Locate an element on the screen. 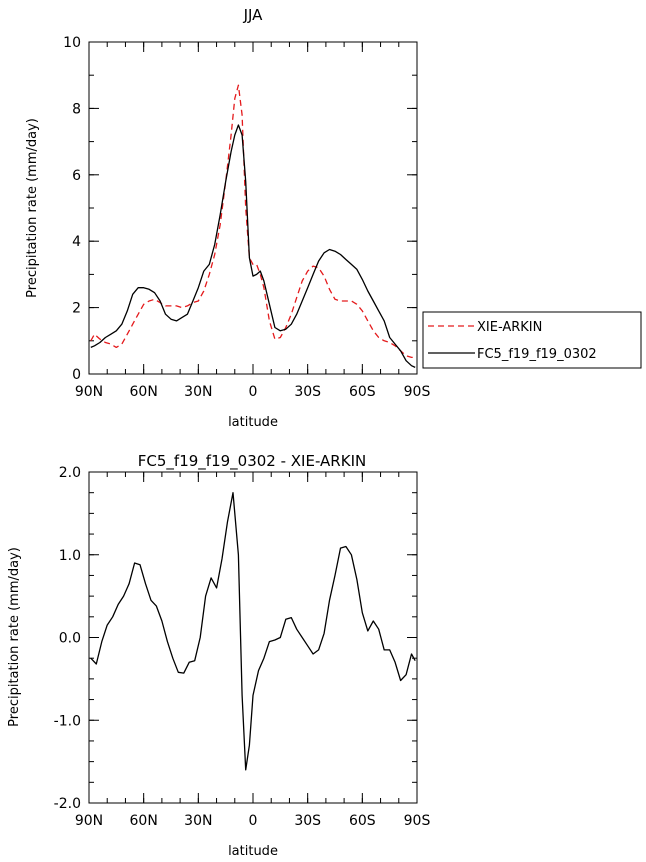 The width and height of the screenshot is (646, 862). top-x-tick-label: 90S is located at coordinates (417, 392).